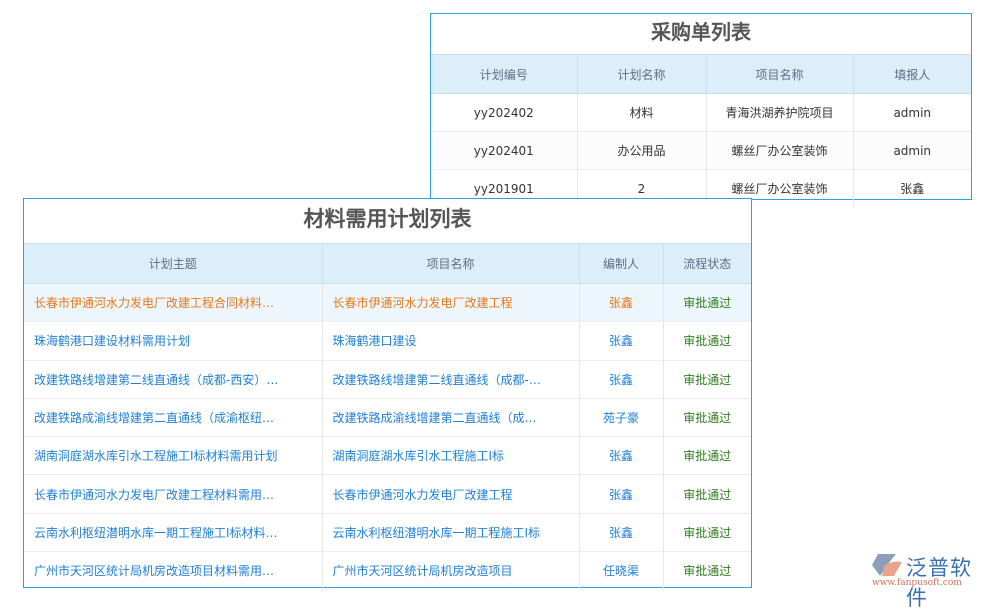 Image resolution: width=1000 pixels, height=612 pixels. What do you see at coordinates (451, 456) in the screenshot?
I see `project-name-link: 湖南洞庭湖水库引水工程施工I标` at bounding box center [451, 456].